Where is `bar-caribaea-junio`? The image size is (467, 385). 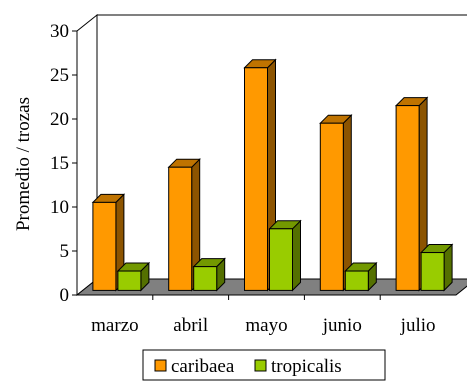 bar-caribaea-junio is located at coordinates (336, 202).